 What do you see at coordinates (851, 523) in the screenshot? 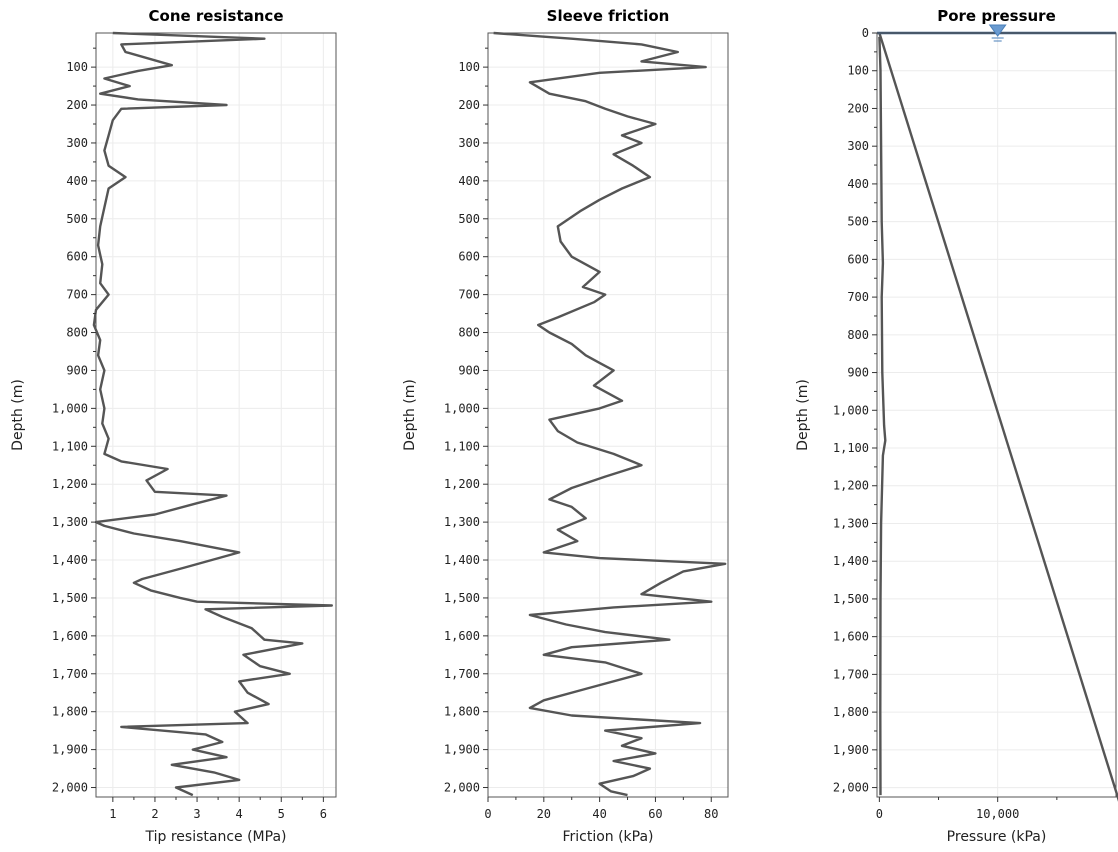
I see `pore-pressure-y-tick-label: 1,300` at bounding box center [851, 523].